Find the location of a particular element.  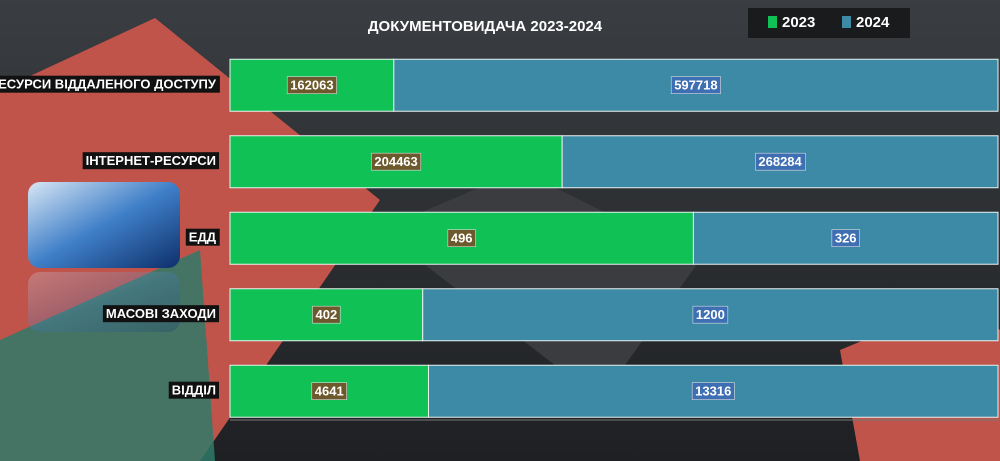

category-label: ВІДДІЛ is located at coordinates (194, 390).